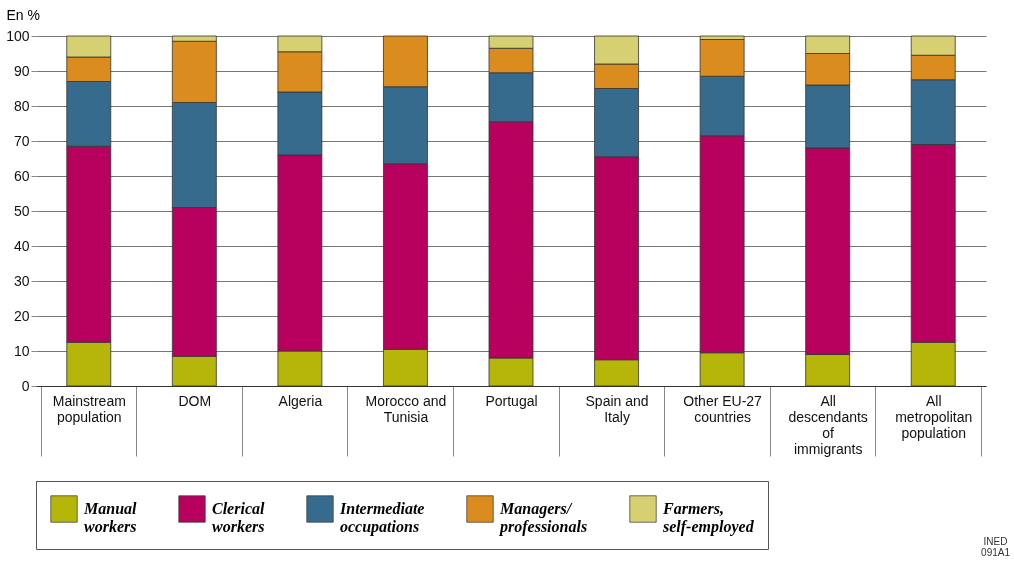 The width and height of the screenshot is (1014, 564). What do you see at coordinates (18, 35) in the screenshot?
I see `y-tick-label: 100` at bounding box center [18, 35].